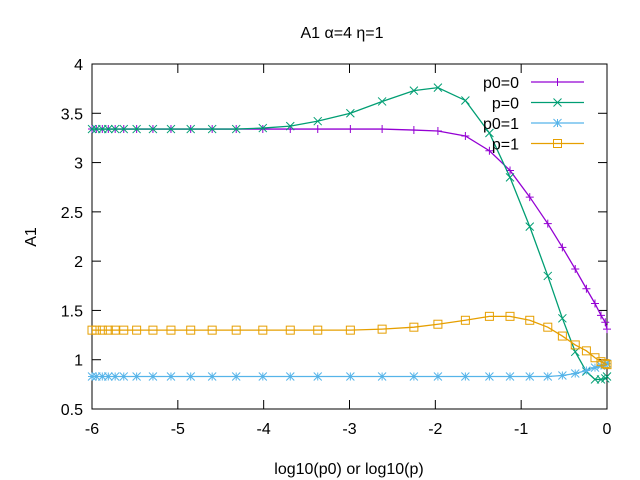 Image resolution: width=640 pixels, height=480 pixels. I want to click on x-tick-label: -3, so click(349, 429).